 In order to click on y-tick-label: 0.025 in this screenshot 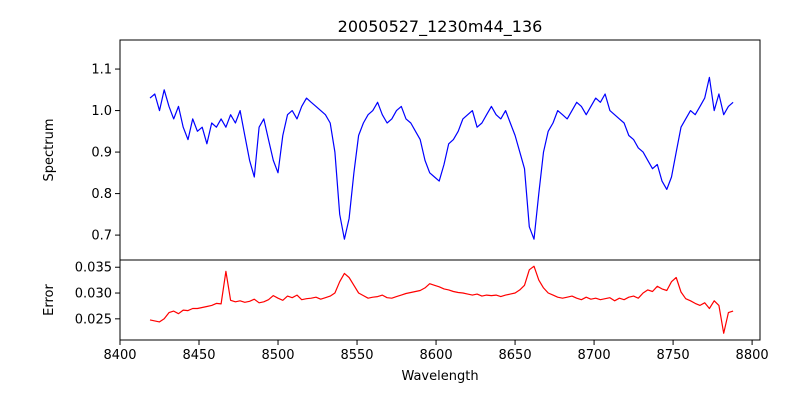, I will do `click(93, 319)`.